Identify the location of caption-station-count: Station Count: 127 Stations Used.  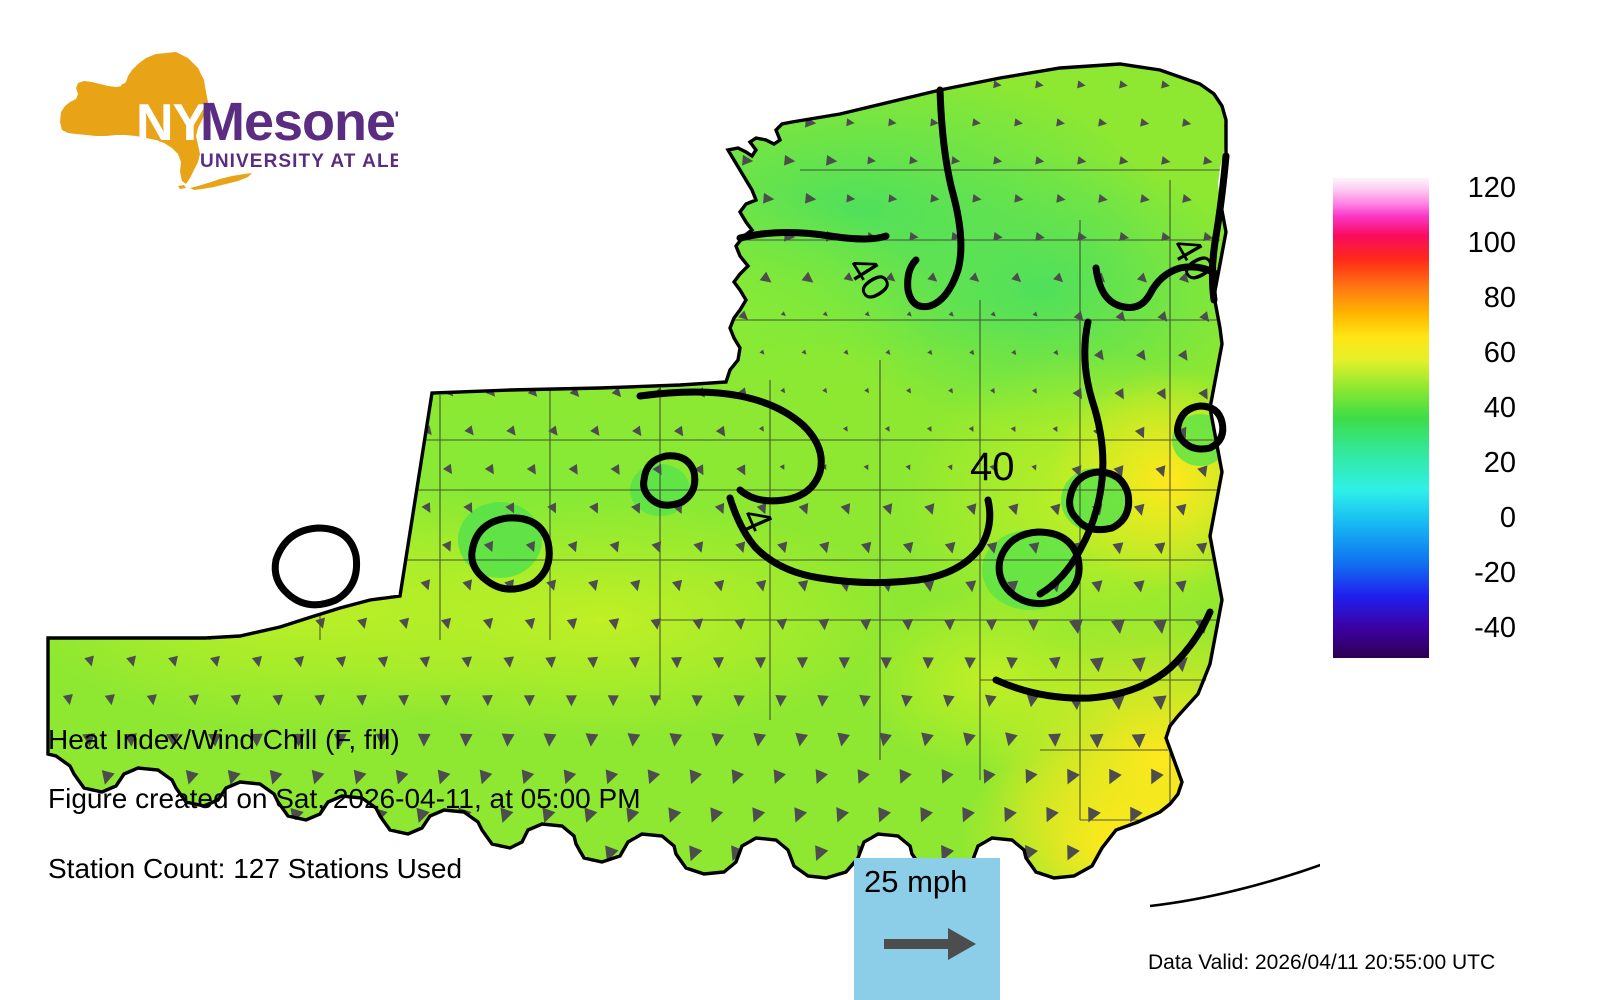
(255, 868).